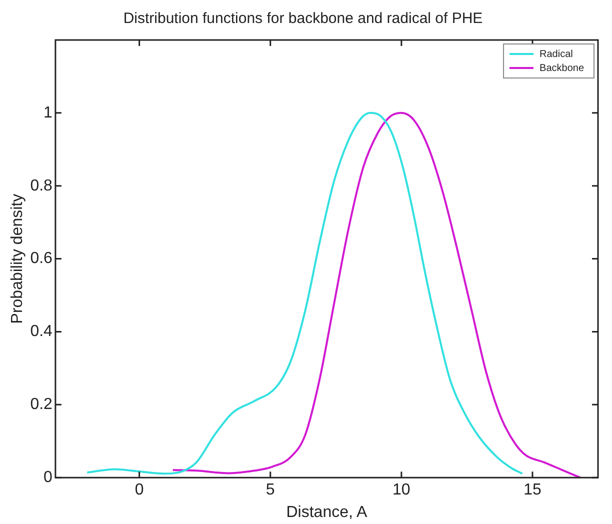  Describe the element at coordinates (562, 68) in the screenshot. I see `legend-label: Backbone` at that location.